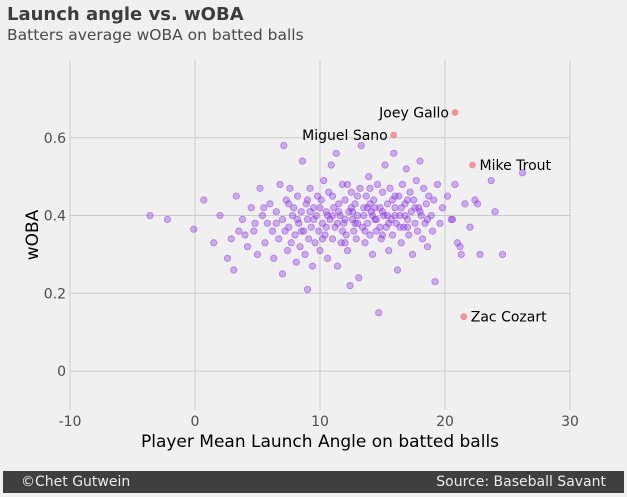  I want to click on chart-title: Launch angle vs. wOBA, so click(125, 14).